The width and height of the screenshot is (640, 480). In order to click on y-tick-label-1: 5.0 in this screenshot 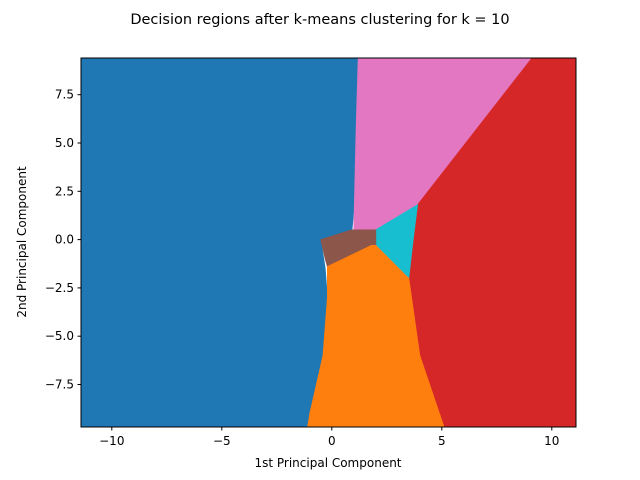, I will do `click(64, 143)`.